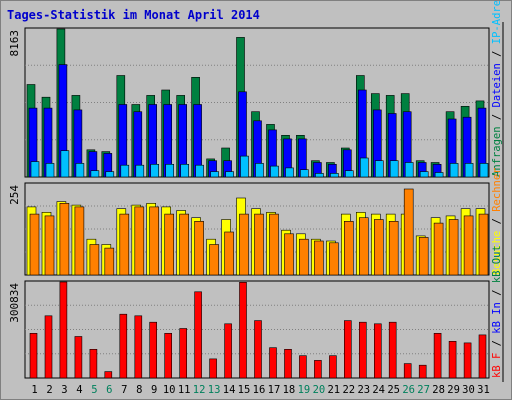  What do you see at coordinates (199, 171) in the screenshot?
I see `bar-top-s2-day12` at bounding box center [199, 171].